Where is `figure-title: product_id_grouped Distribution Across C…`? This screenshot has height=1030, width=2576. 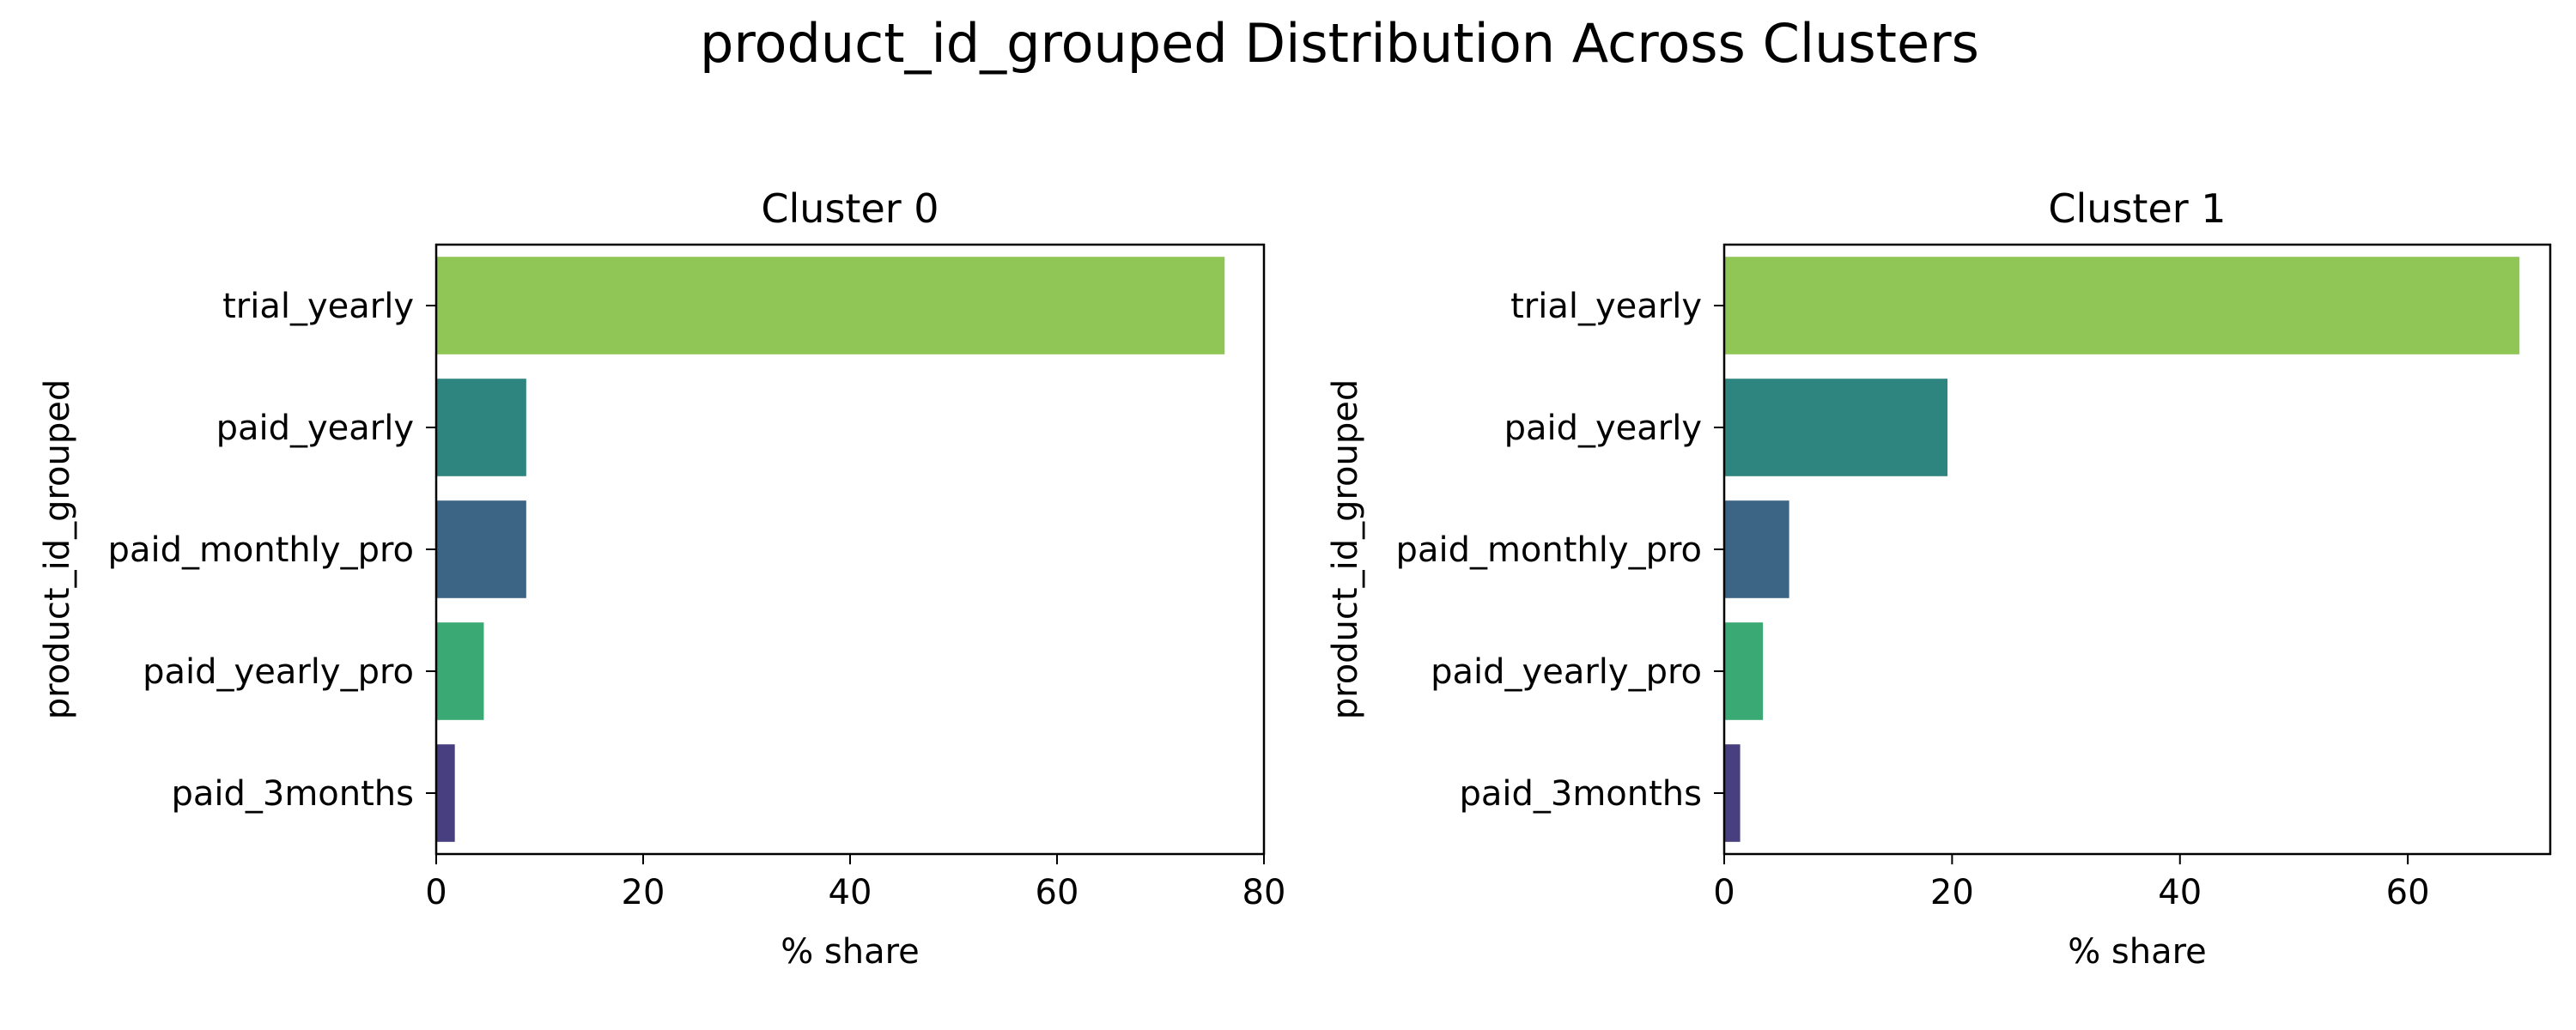 figure-title: product_id_grouped Distribution Across C… is located at coordinates (1339, 43).